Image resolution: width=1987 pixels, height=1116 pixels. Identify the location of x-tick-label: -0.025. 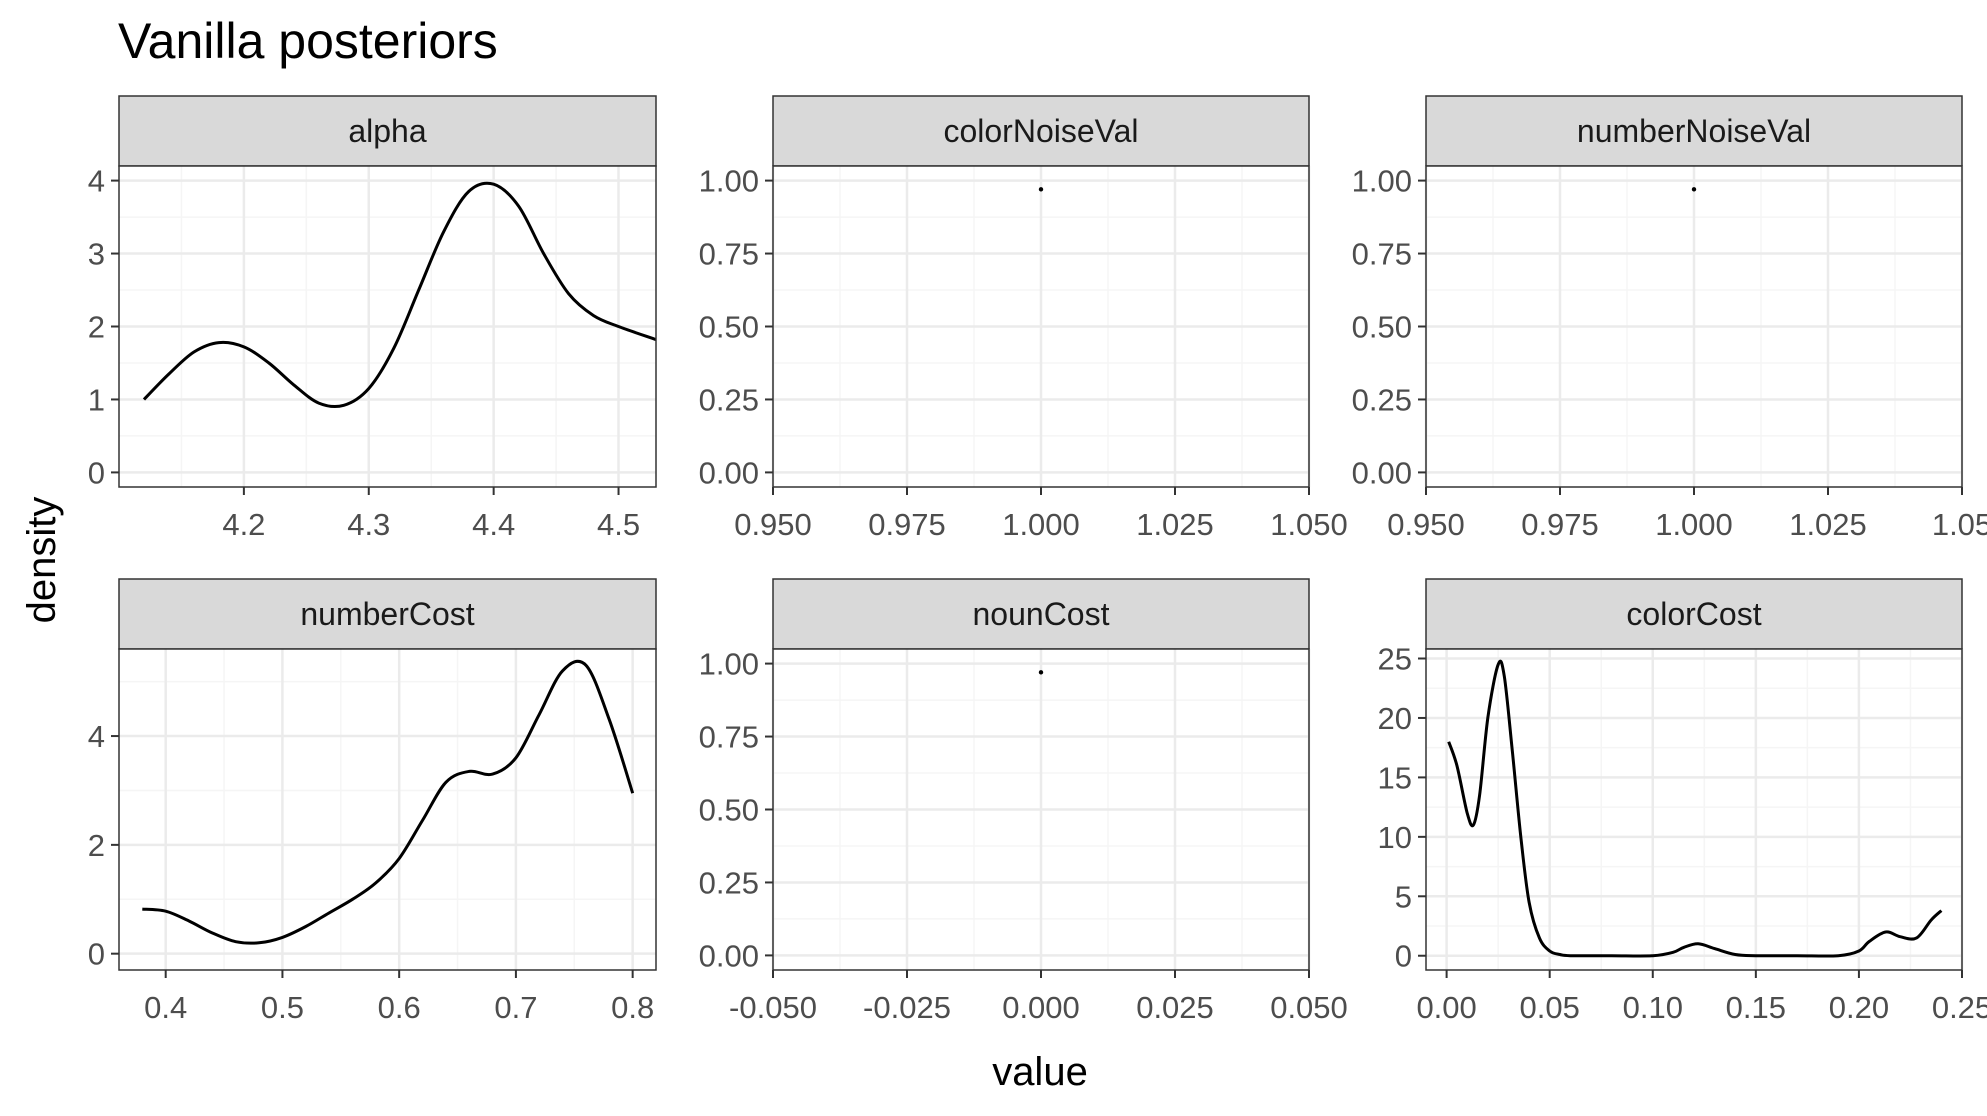
(907, 1007).